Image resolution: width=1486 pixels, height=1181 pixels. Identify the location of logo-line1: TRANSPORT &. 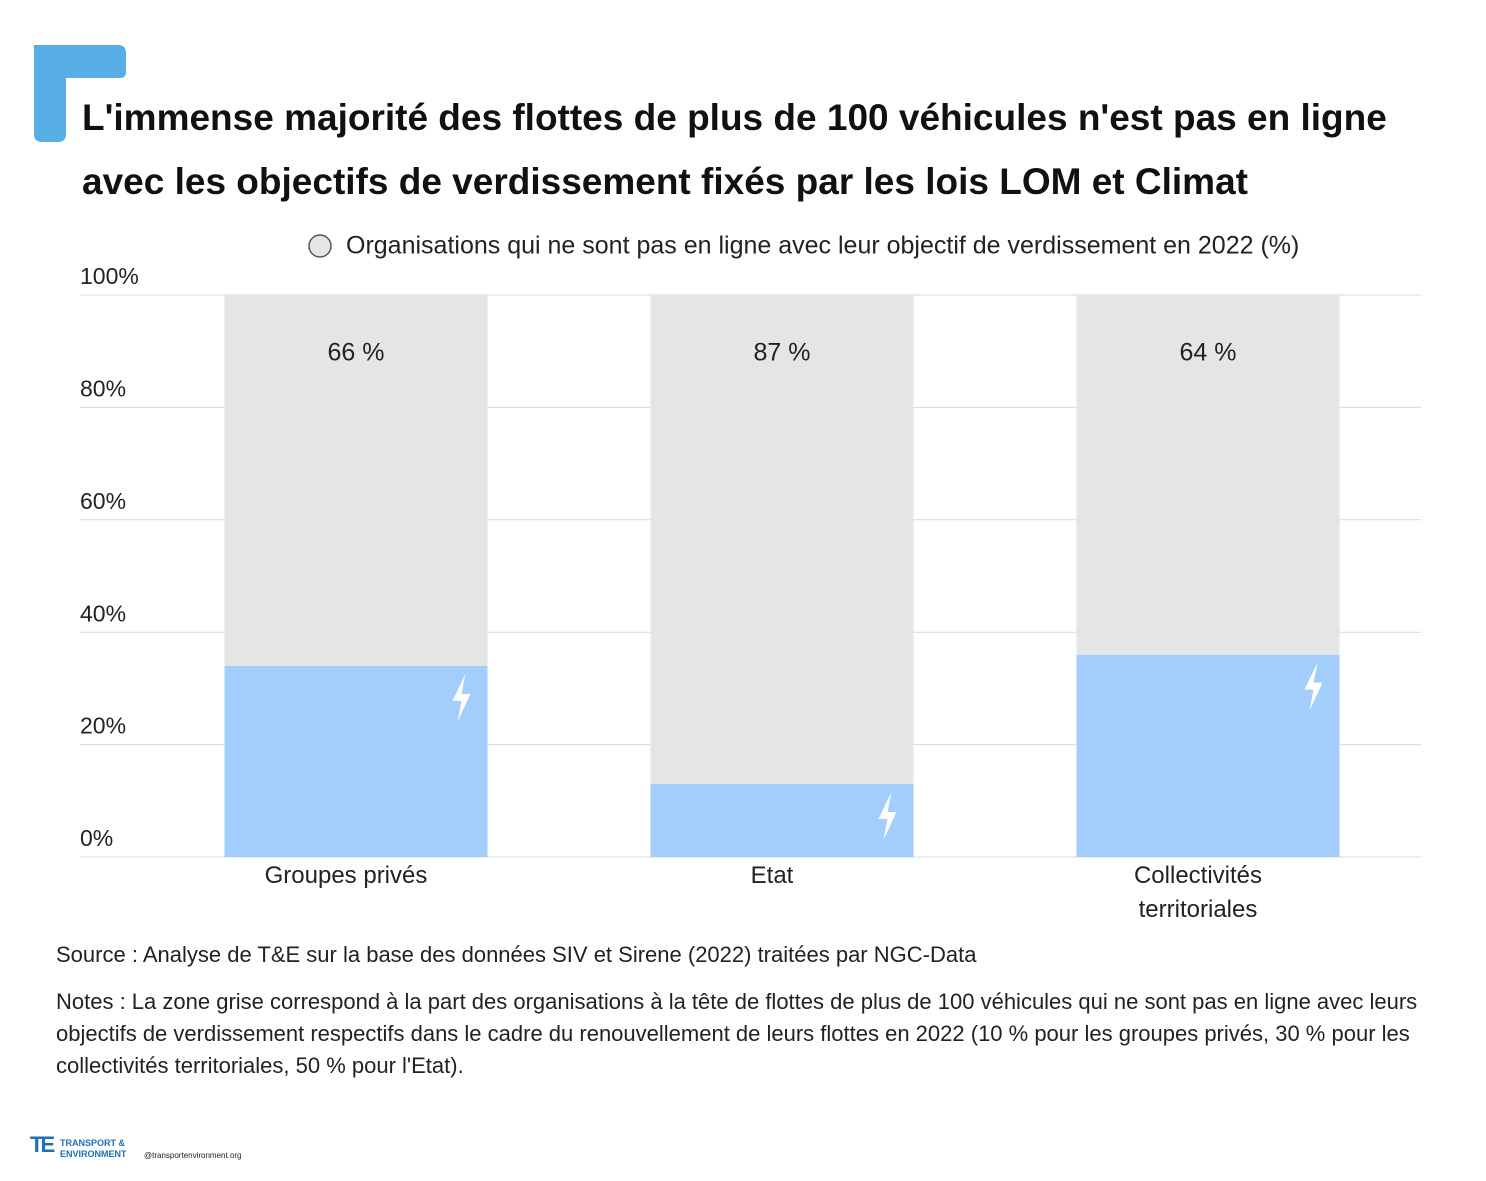
(92, 1143).